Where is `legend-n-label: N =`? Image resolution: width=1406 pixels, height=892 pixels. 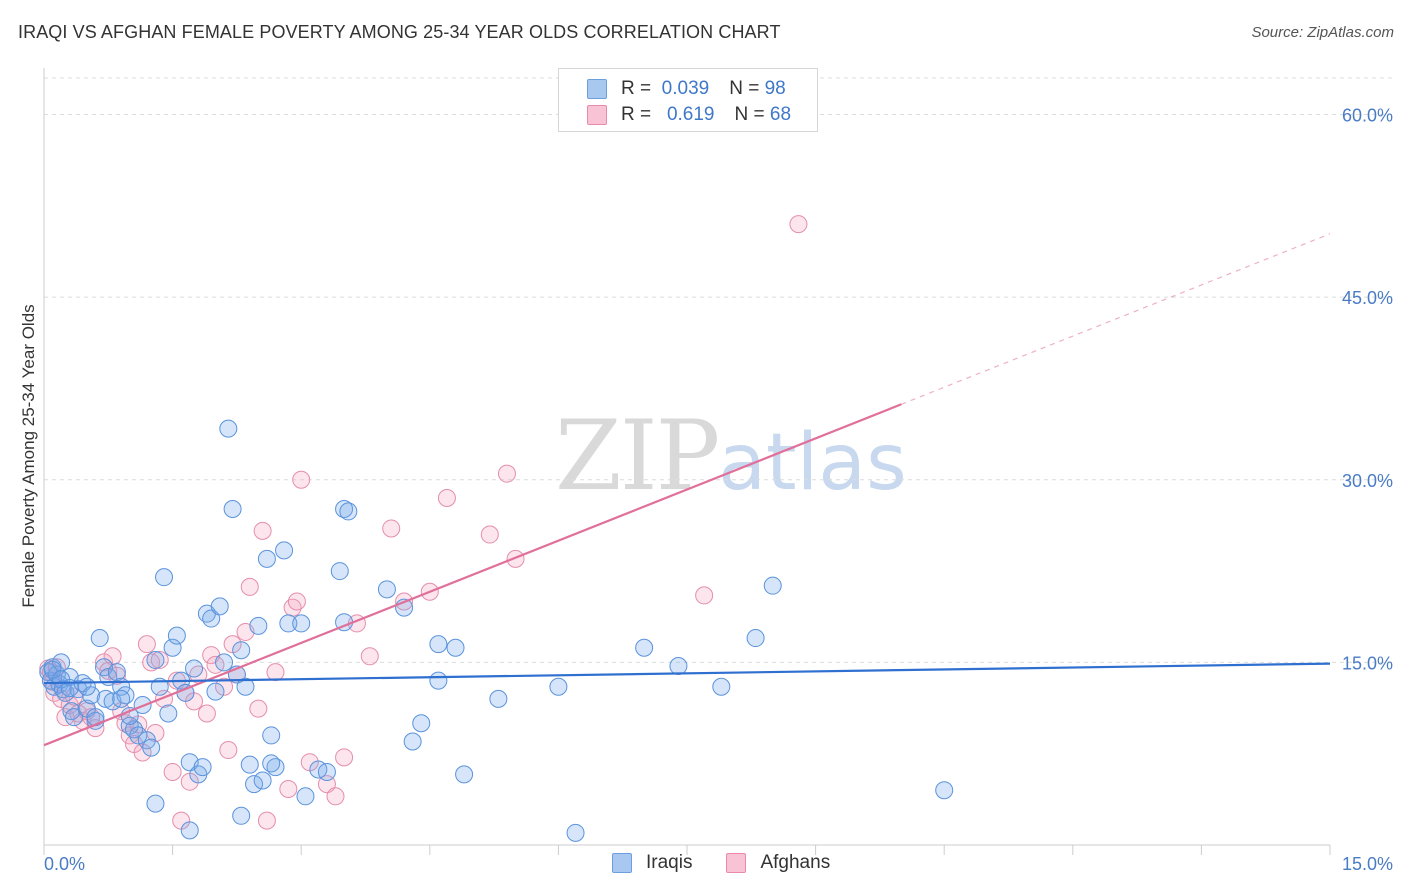
legend-n-label: N = is located at coordinates (744, 88).